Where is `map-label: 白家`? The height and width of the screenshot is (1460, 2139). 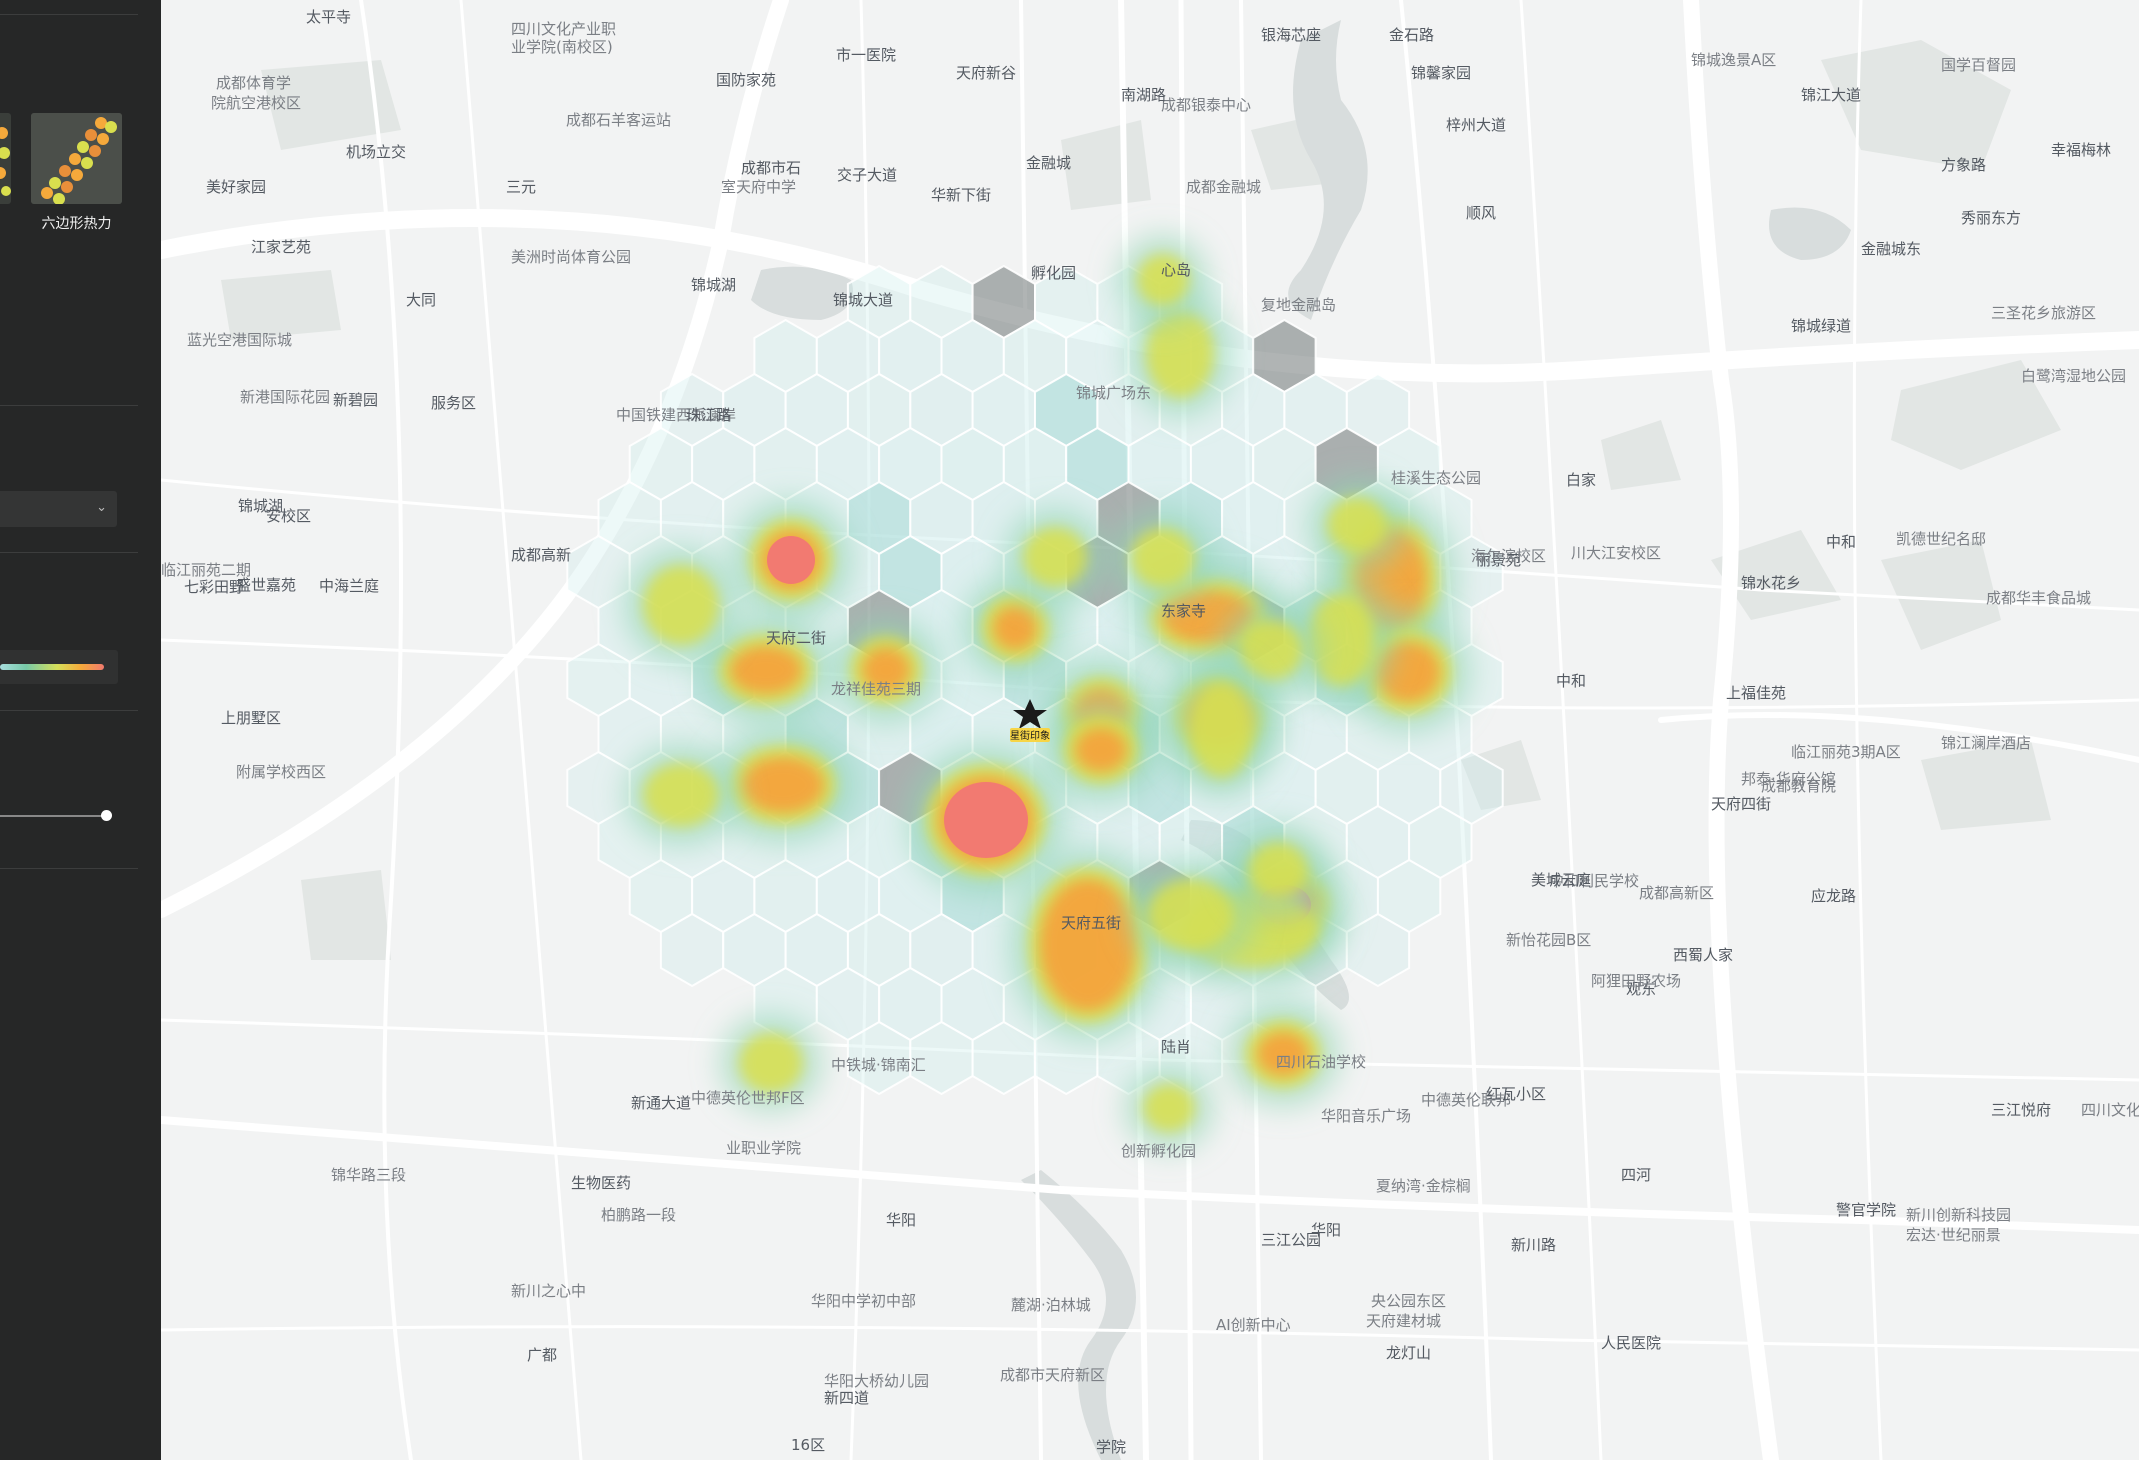 map-label: 白家 is located at coordinates (1581, 480).